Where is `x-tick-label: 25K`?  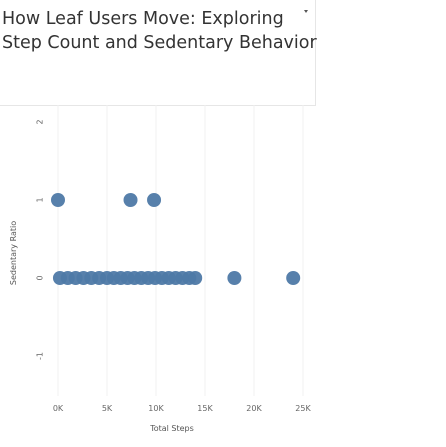
x-tick-label: 25K is located at coordinates (303, 408).